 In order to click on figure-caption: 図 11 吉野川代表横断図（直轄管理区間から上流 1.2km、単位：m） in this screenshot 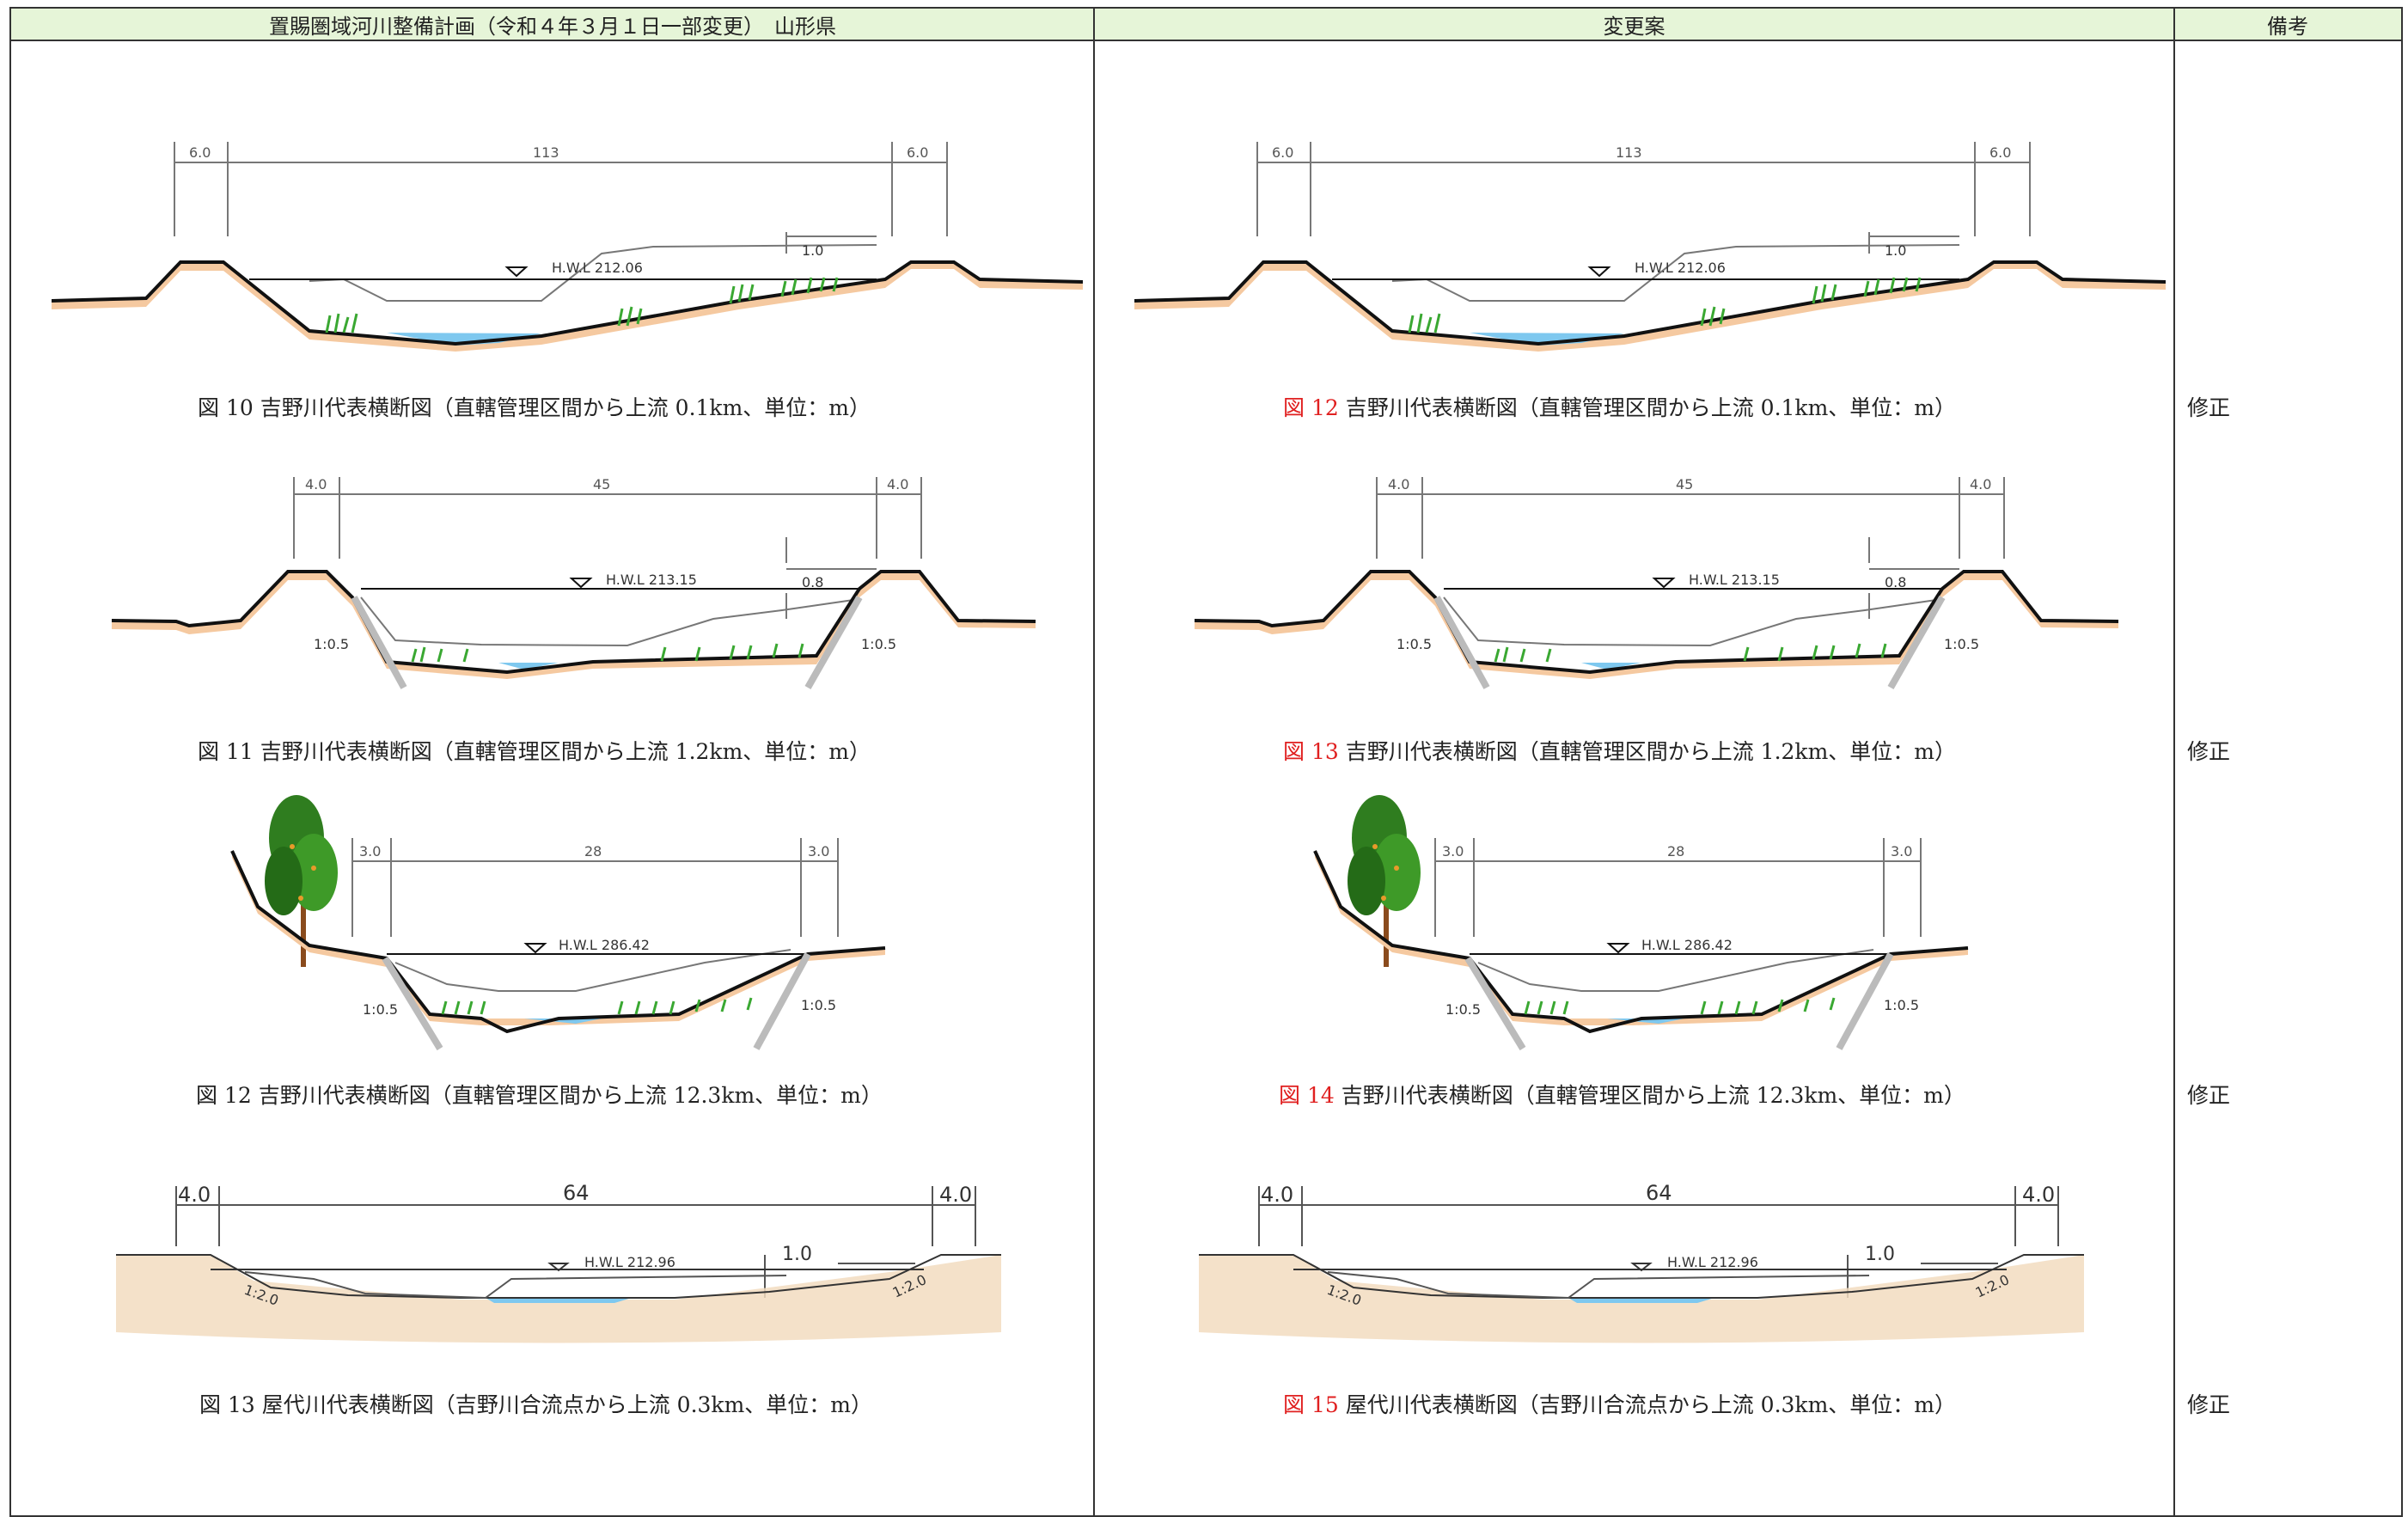, I will do `click(534, 751)`.